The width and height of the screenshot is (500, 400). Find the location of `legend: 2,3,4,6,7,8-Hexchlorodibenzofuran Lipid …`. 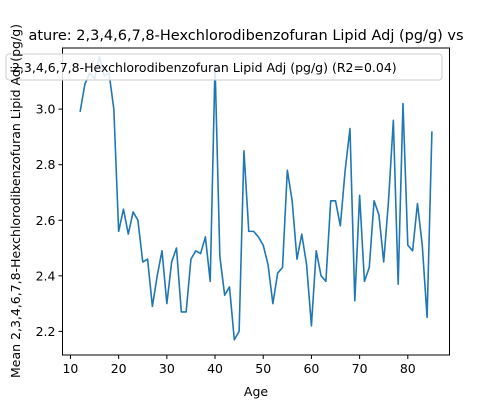

legend: 2,3,4,6,7,8-Hexchlorodibenzofuran Lipid … is located at coordinates (224, 67).